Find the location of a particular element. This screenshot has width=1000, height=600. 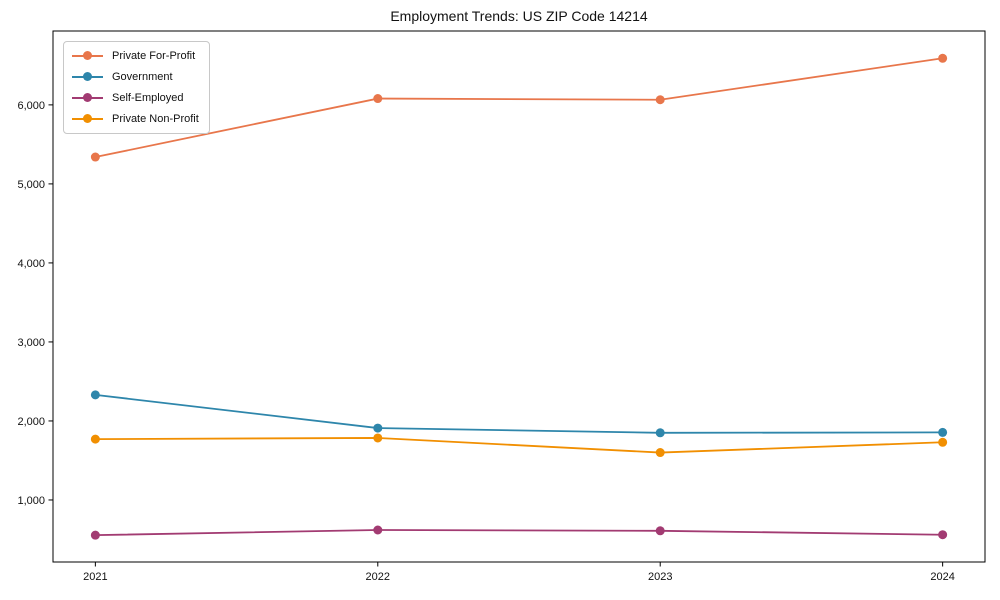

data-point-private-for-profit-2022 is located at coordinates (378, 99).